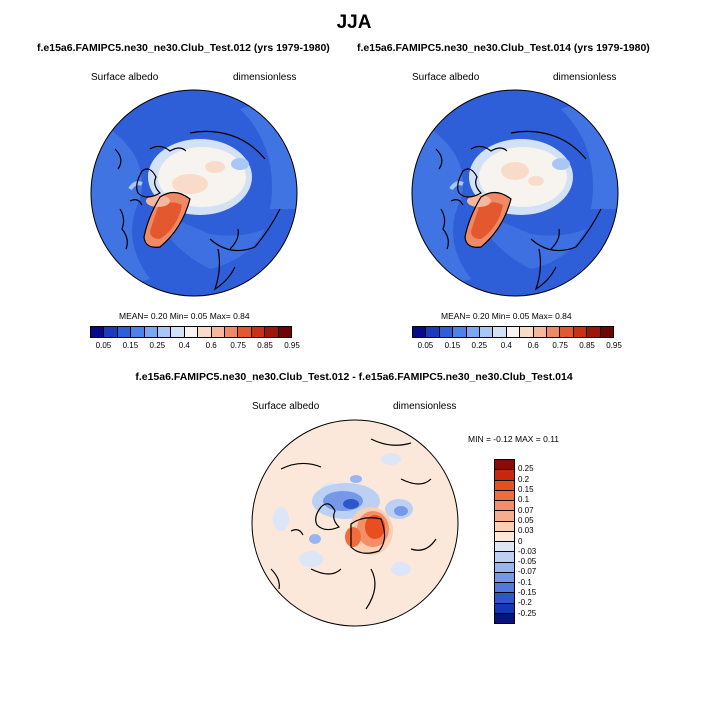 This screenshot has width=708, height=708. I want to click on colorbar-tick-label: 0.07, so click(526, 510).